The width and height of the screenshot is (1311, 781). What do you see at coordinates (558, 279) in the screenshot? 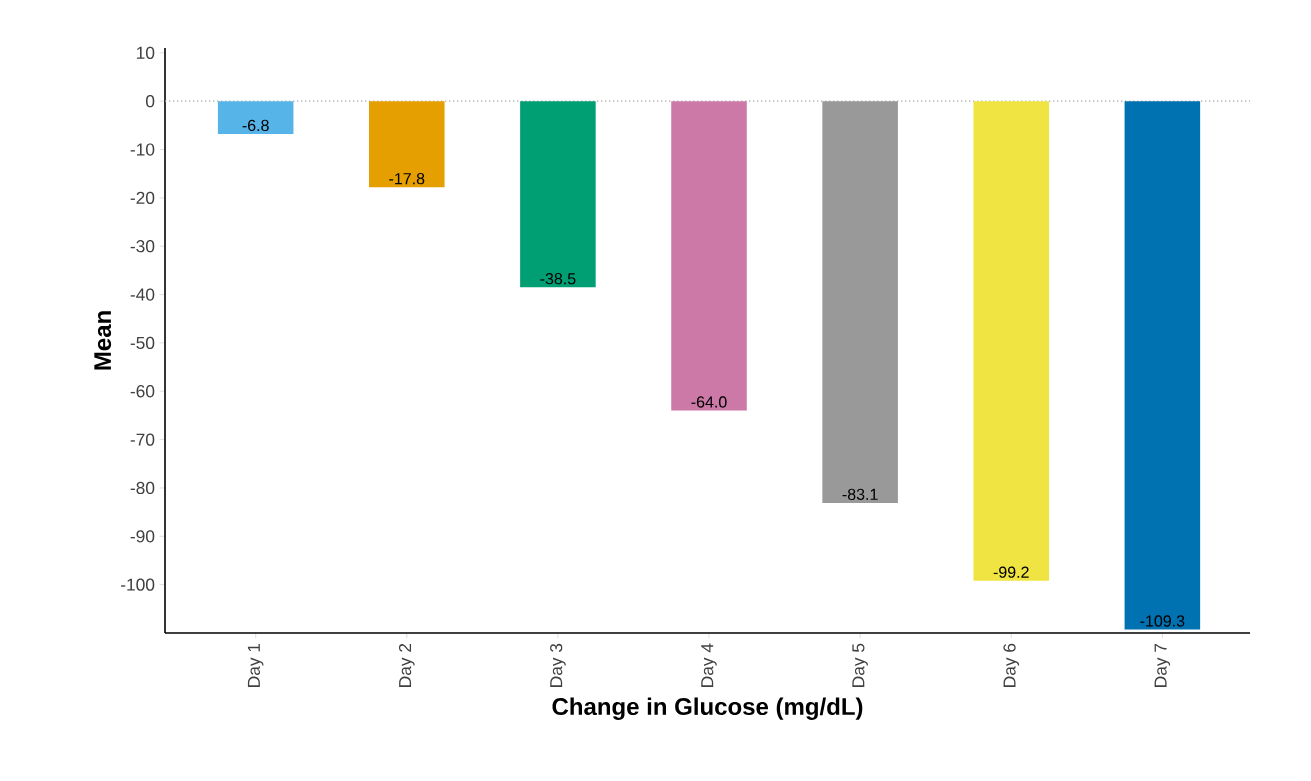
I see `data-label: -38.5` at bounding box center [558, 279].